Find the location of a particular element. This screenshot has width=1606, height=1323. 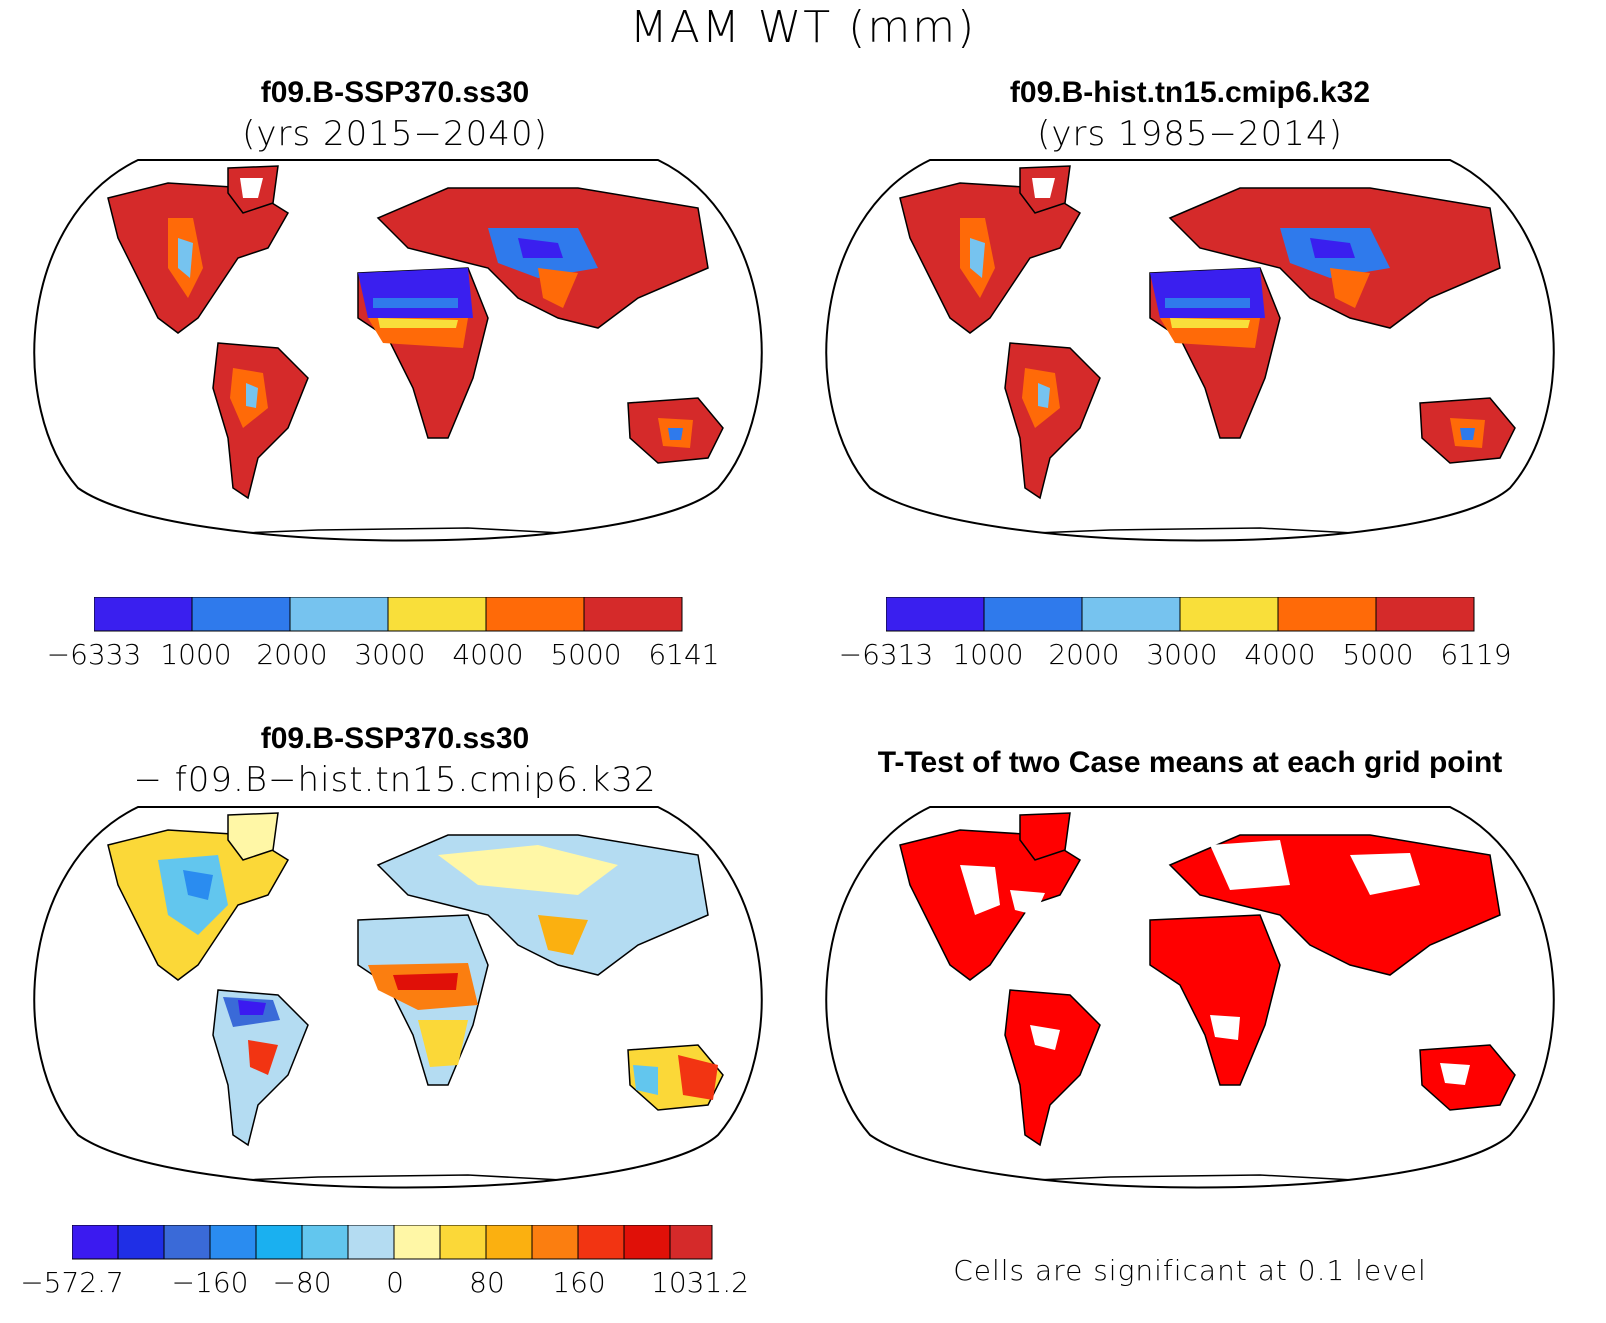

map-top-right is located at coordinates (1190, 350).